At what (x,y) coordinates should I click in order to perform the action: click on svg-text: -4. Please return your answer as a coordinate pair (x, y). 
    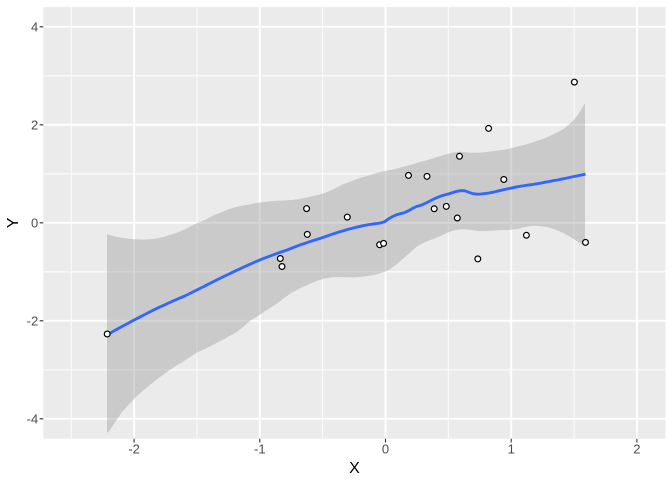
    Looking at the image, I should click on (33, 418).